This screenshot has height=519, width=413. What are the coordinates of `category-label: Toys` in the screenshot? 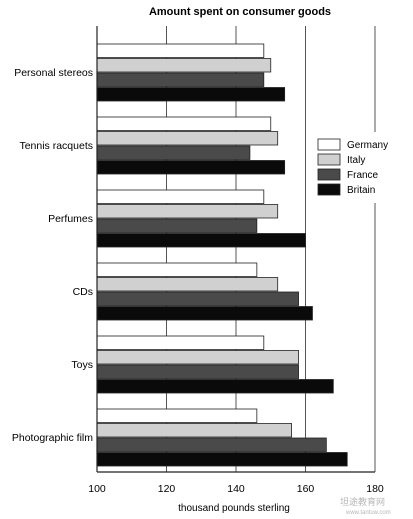 It's located at (82, 365).